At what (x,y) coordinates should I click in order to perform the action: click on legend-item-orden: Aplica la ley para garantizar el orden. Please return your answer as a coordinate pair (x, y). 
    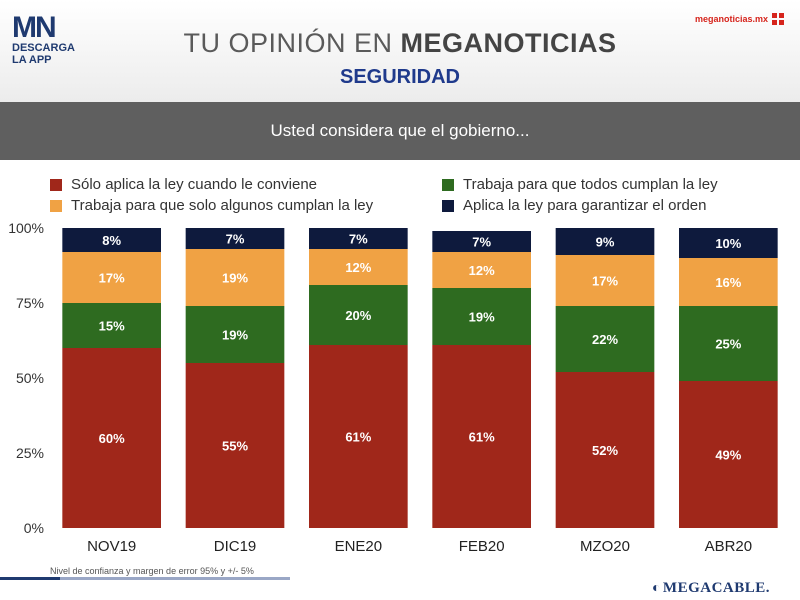
    Looking at the image, I should click on (607, 205).